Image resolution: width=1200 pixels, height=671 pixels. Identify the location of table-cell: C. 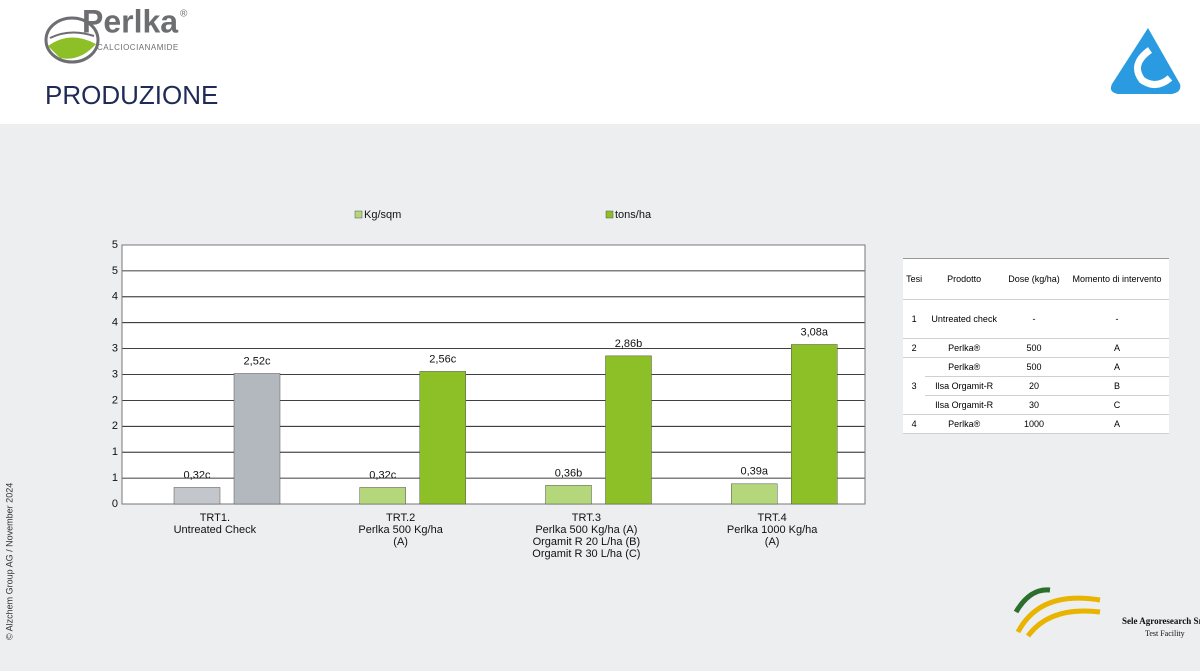
(1117, 405).